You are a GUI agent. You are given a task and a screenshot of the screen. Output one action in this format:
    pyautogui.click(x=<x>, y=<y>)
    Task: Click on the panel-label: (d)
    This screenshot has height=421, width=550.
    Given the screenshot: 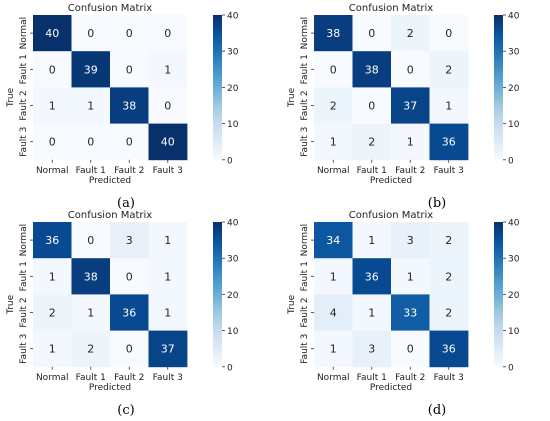 What is the action you would take?
    pyautogui.click(x=437, y=410)
    